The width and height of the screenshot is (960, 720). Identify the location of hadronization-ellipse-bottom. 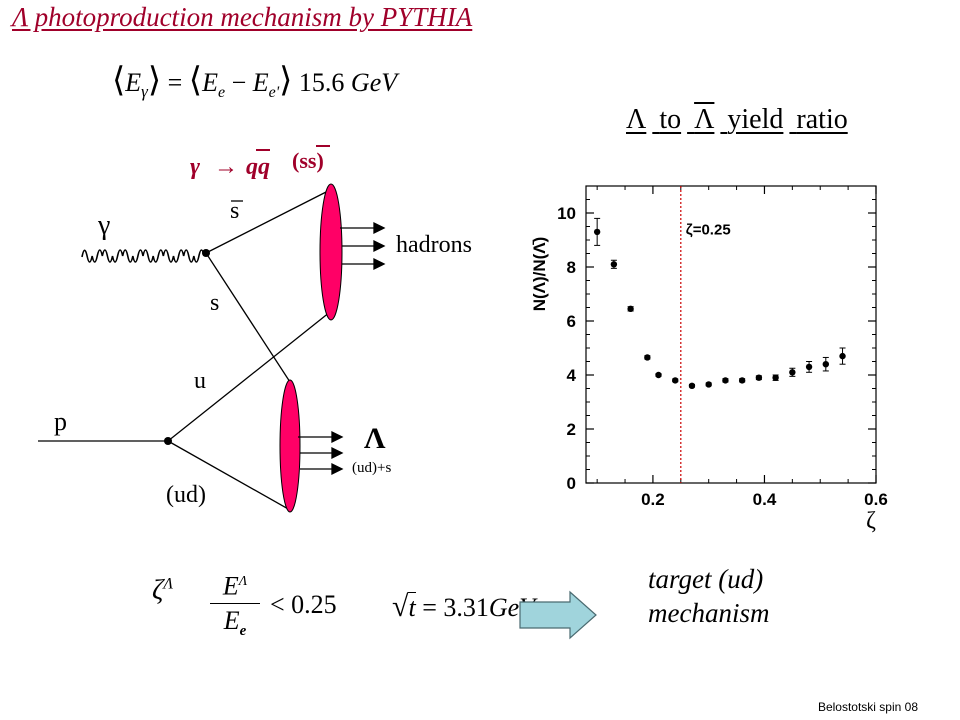
(290, 446).